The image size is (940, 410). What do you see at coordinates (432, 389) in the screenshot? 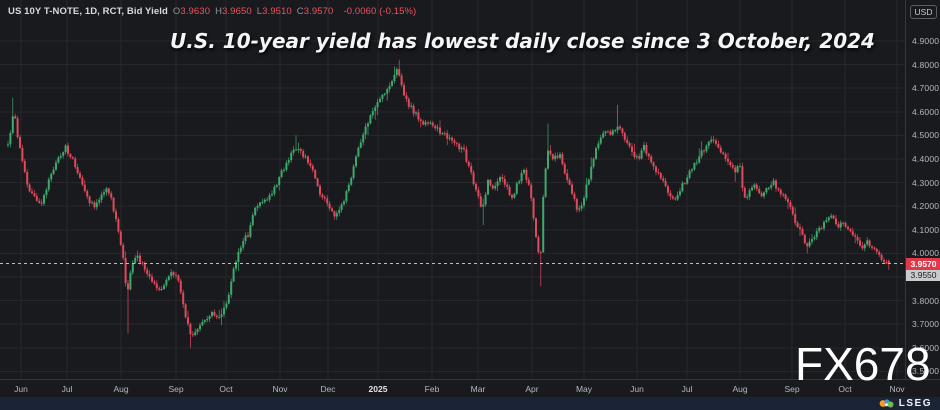
I see `month-label: Feb` at bounding box center [432, 389].